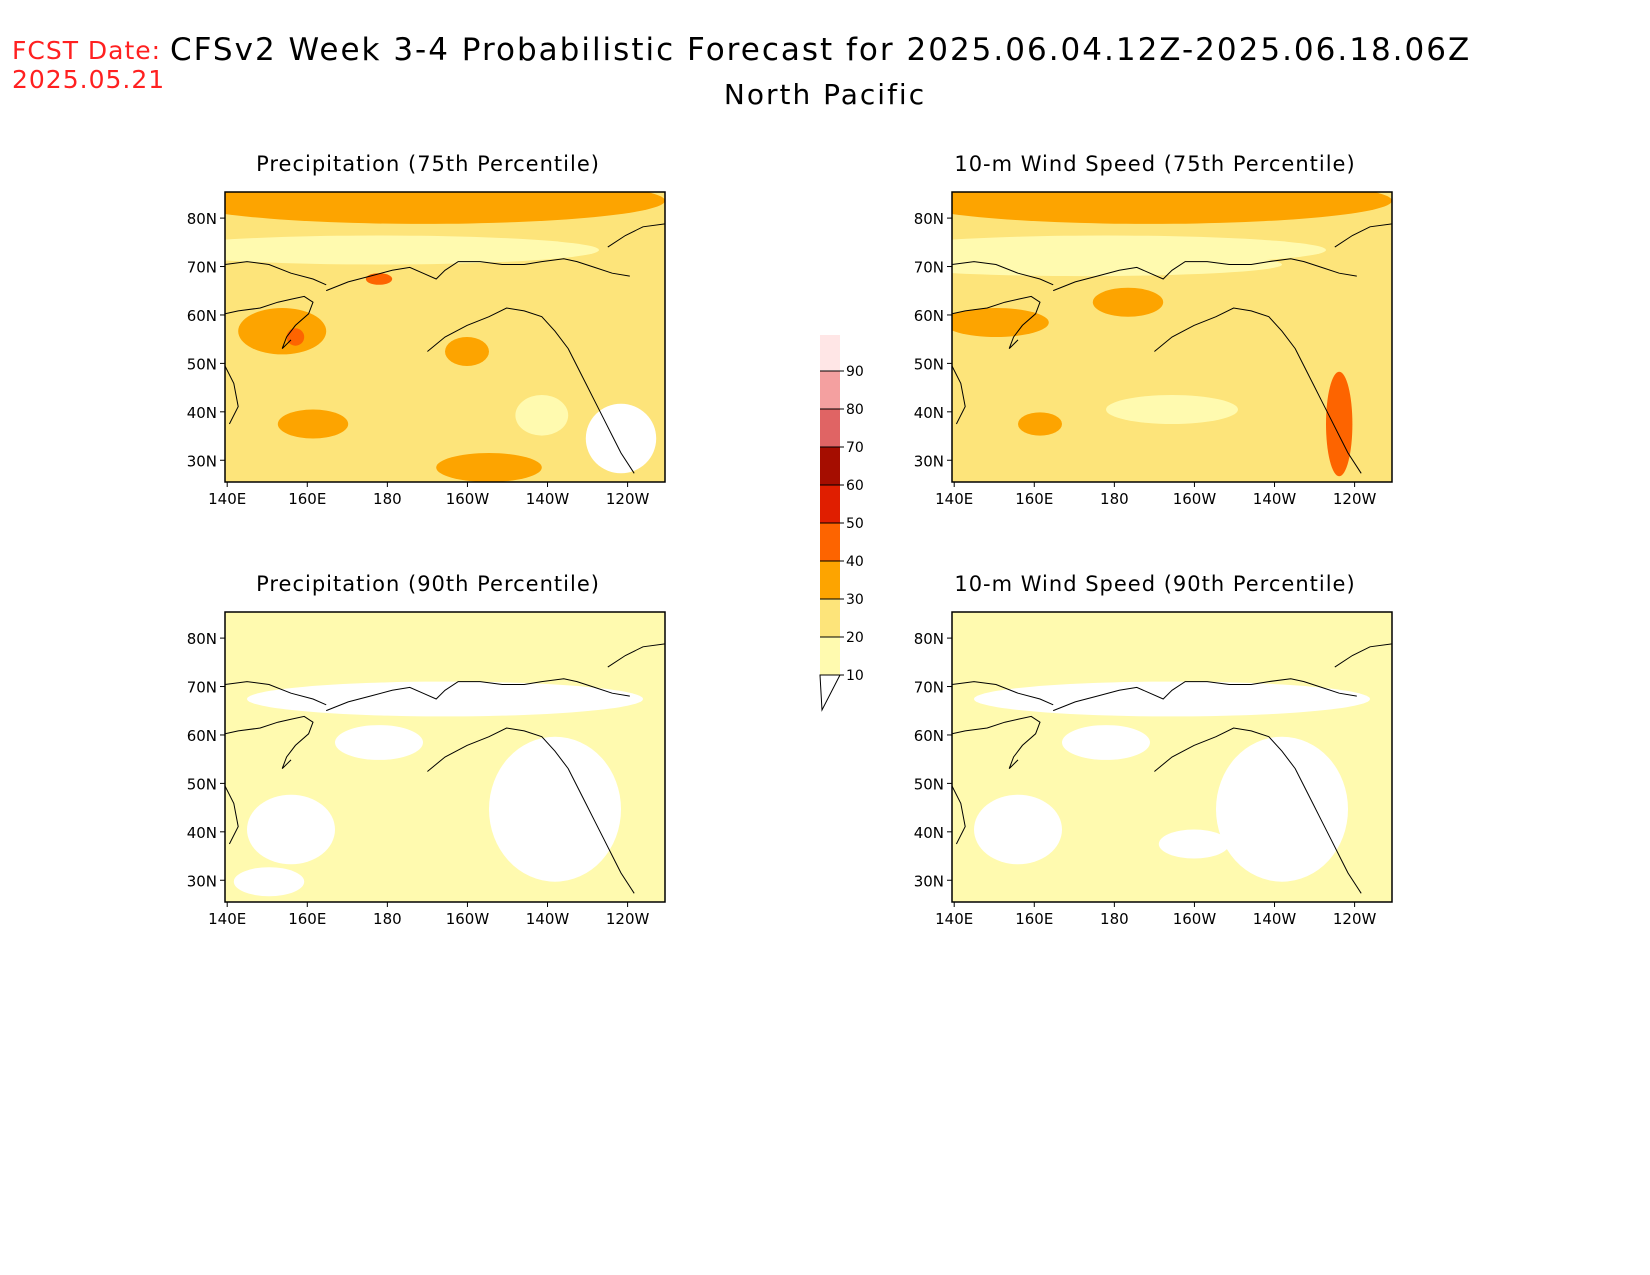 The width and height of the screenshot is (1650, 1275). What do you see at coordinates (855, 676) in the screenshot?
I see `colorbar-label: 10` at bounding box center [855, 676].